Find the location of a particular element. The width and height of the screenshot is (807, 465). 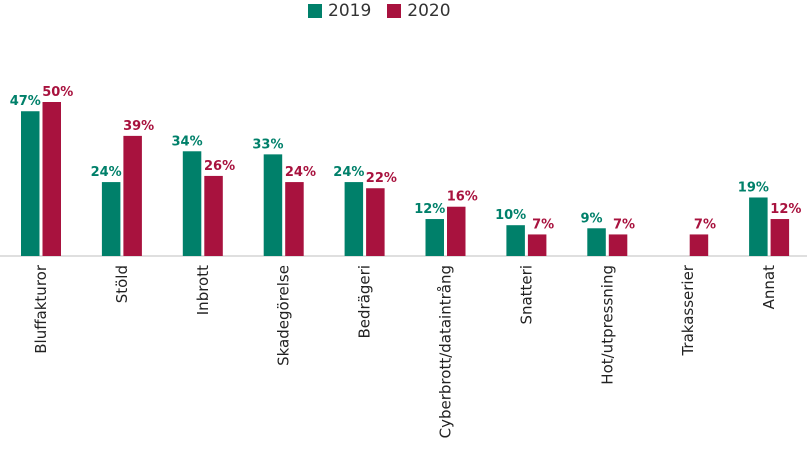

data-label-2020-9: 12% is located at coordinates (785, 209).